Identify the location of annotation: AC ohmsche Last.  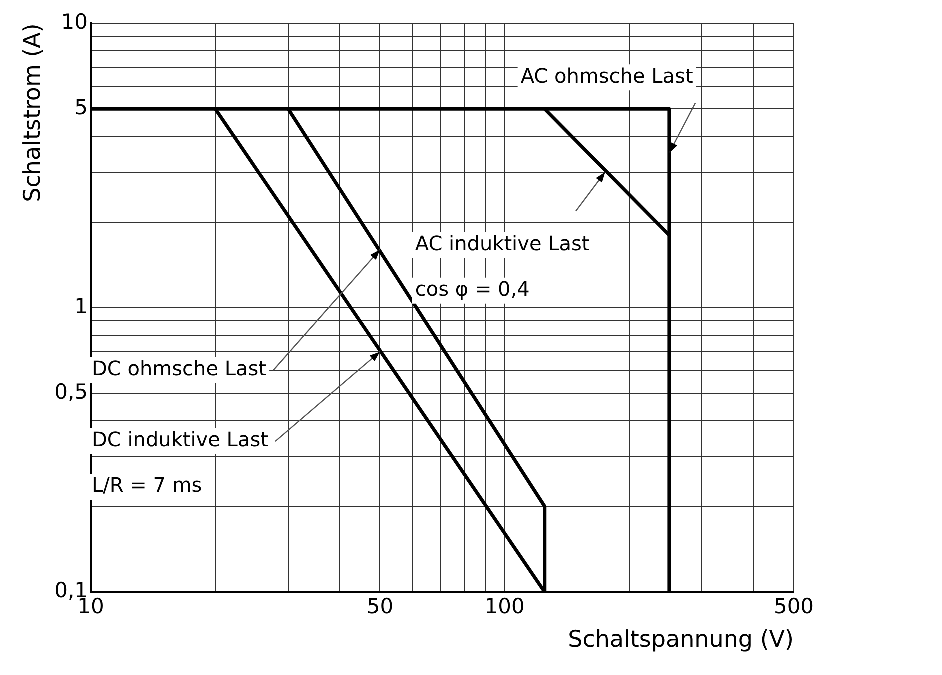
(607, 76).